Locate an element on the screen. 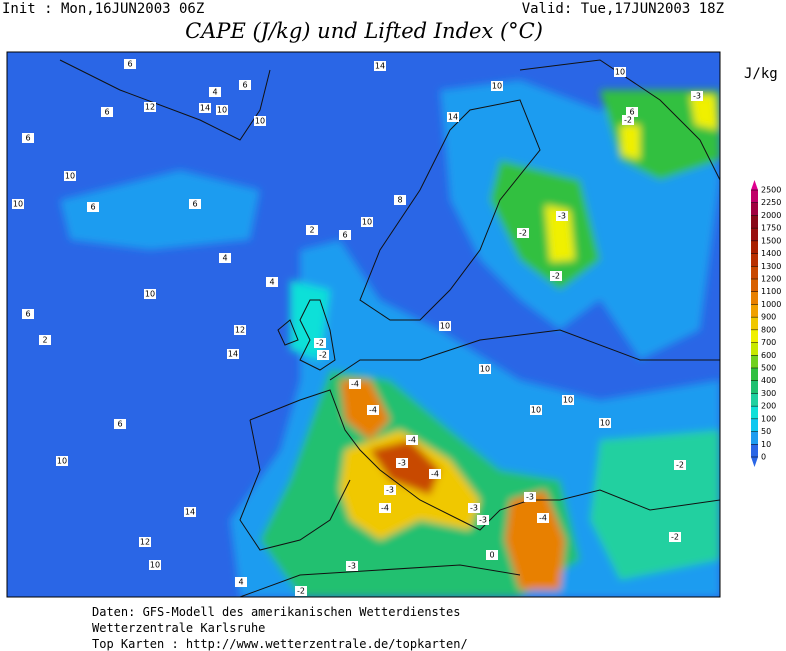 The width and height of the screenshot is (786, 651). colorbar-label: 500 is located at coordinates (768, 368).